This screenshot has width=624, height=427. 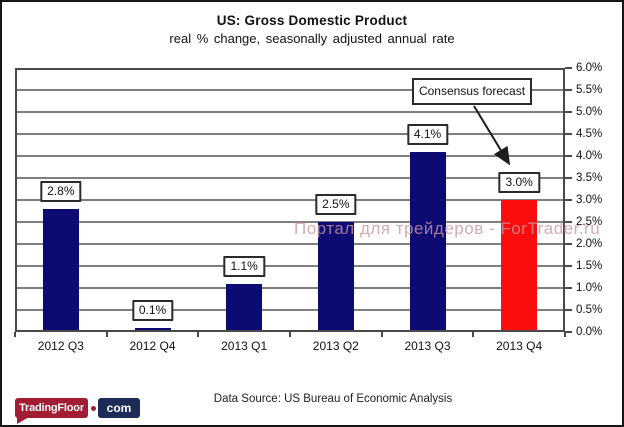 What do you see at coordinates (589, 200) in the screenshot?
I see `y-axis-label: 3.0%` at bounding box center [589, 200].